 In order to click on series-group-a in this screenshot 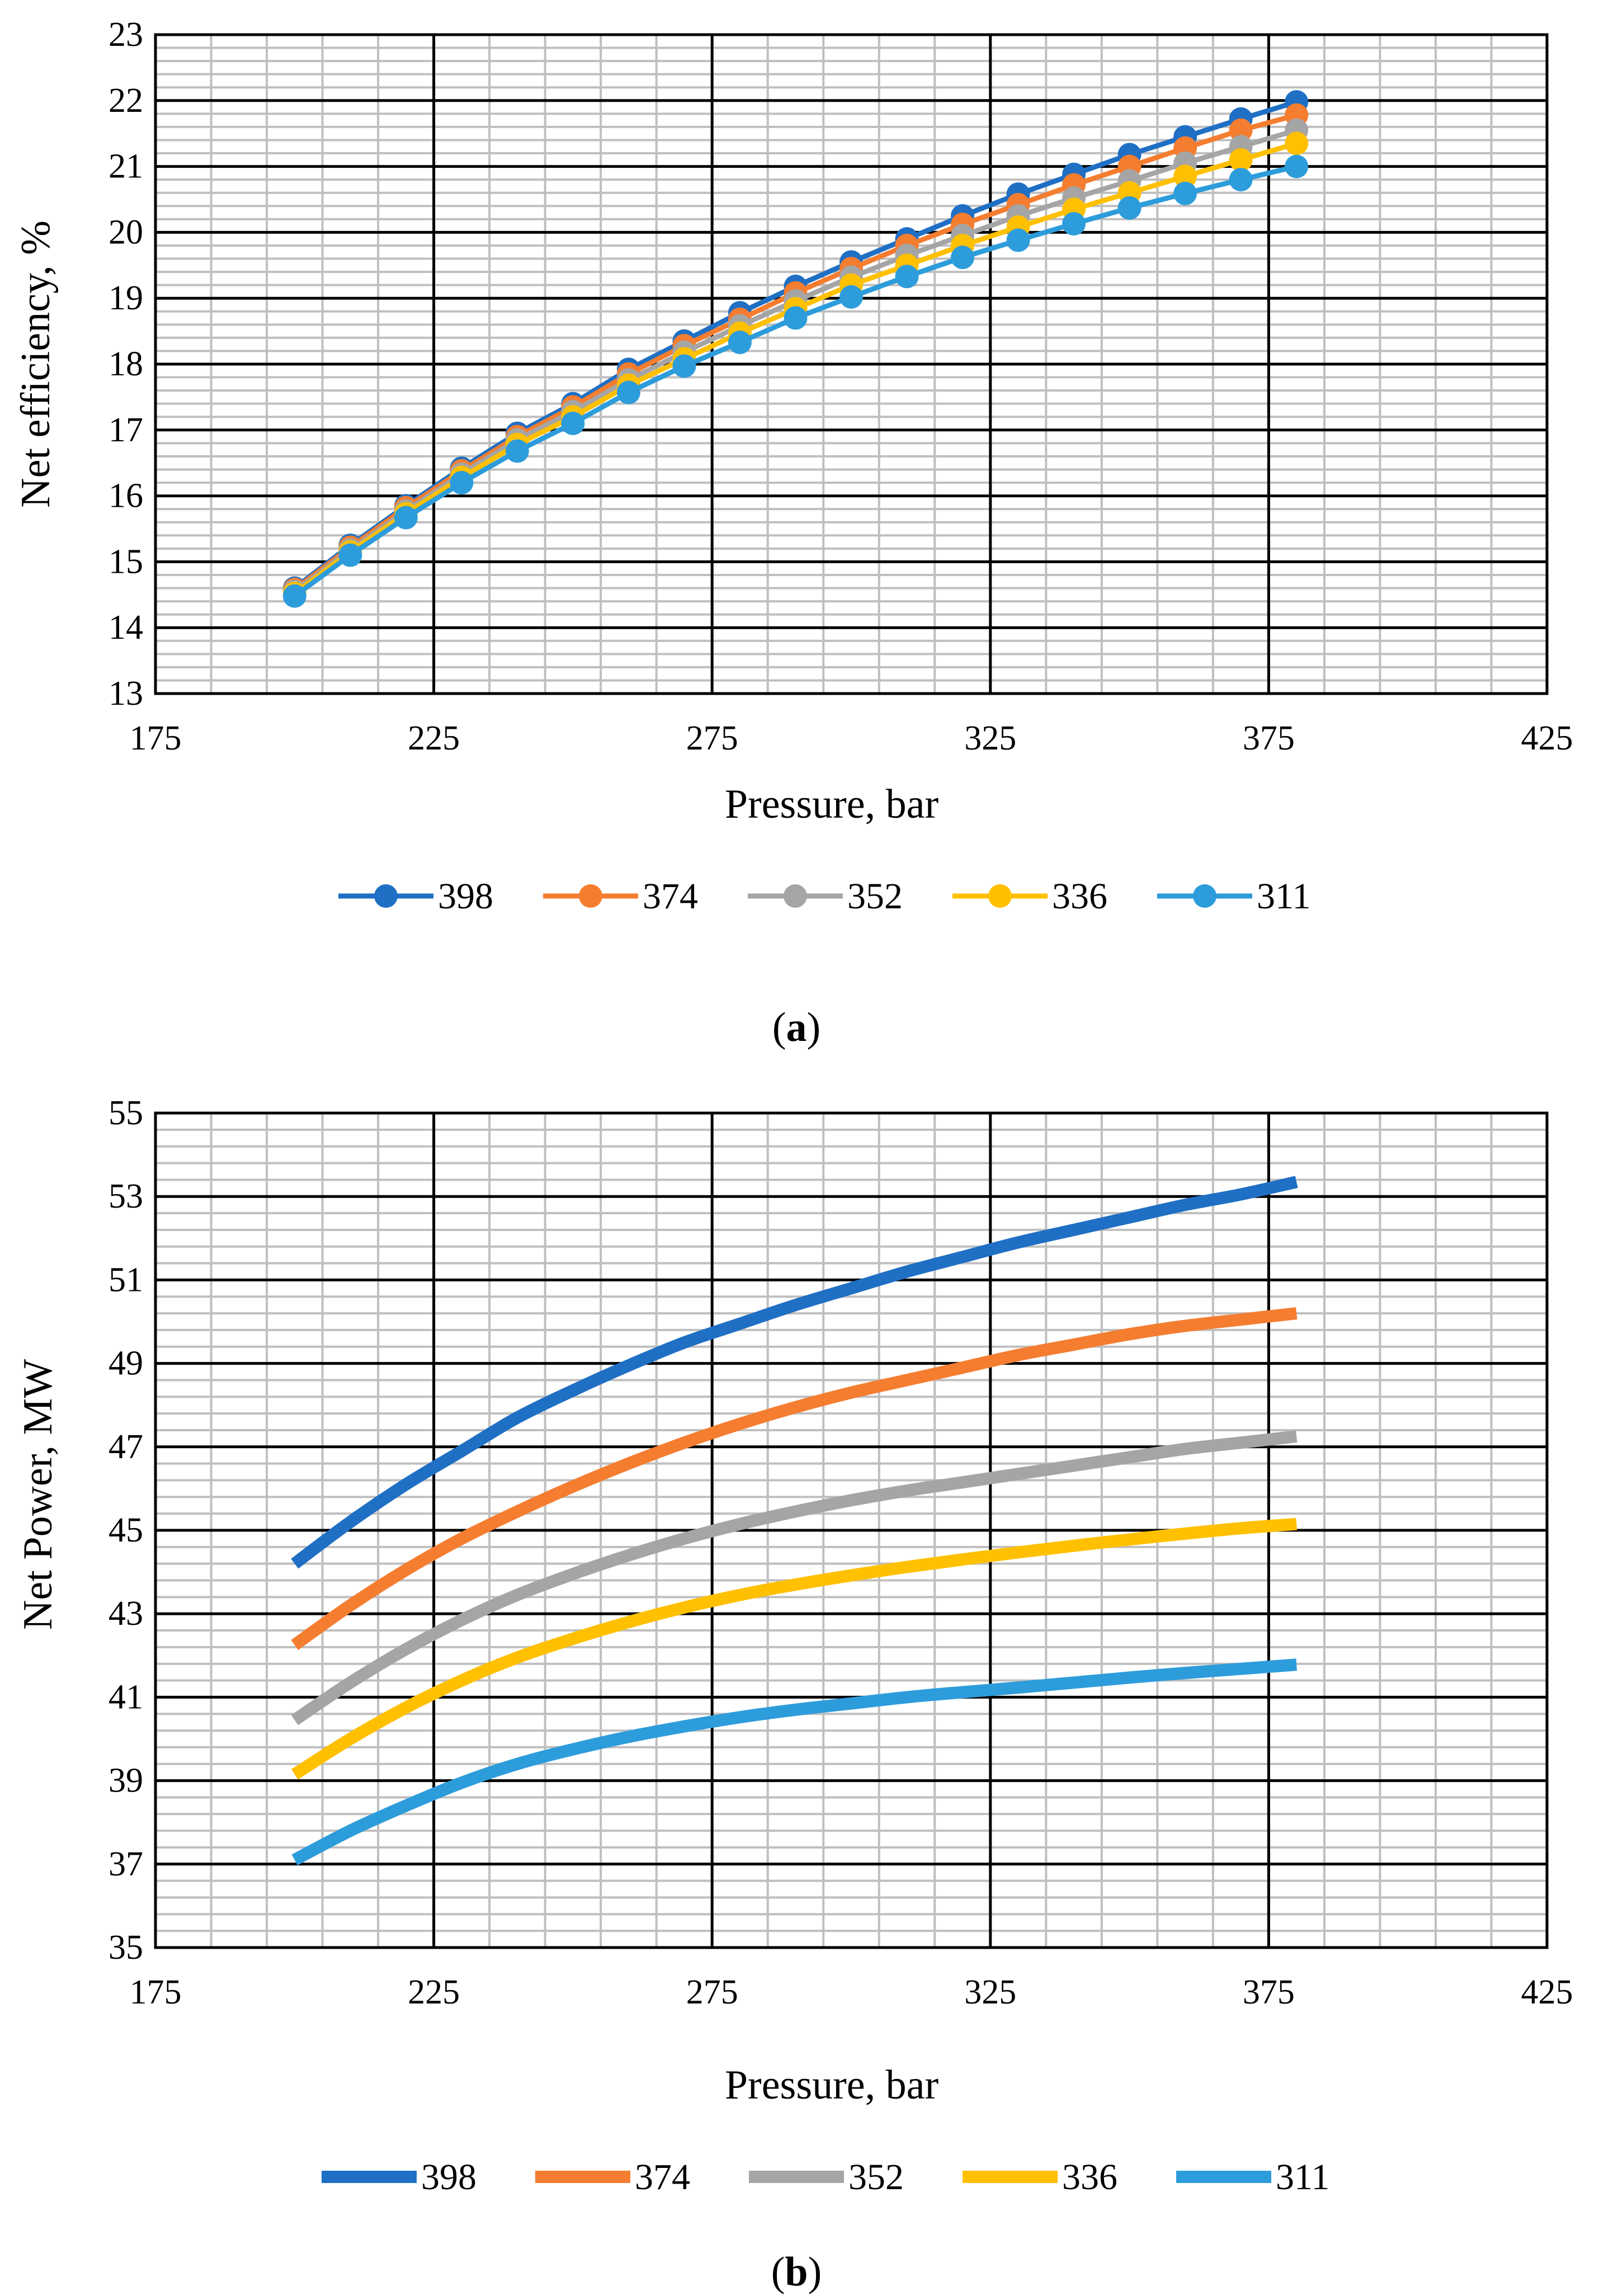, I will do `click(796, 349)`.